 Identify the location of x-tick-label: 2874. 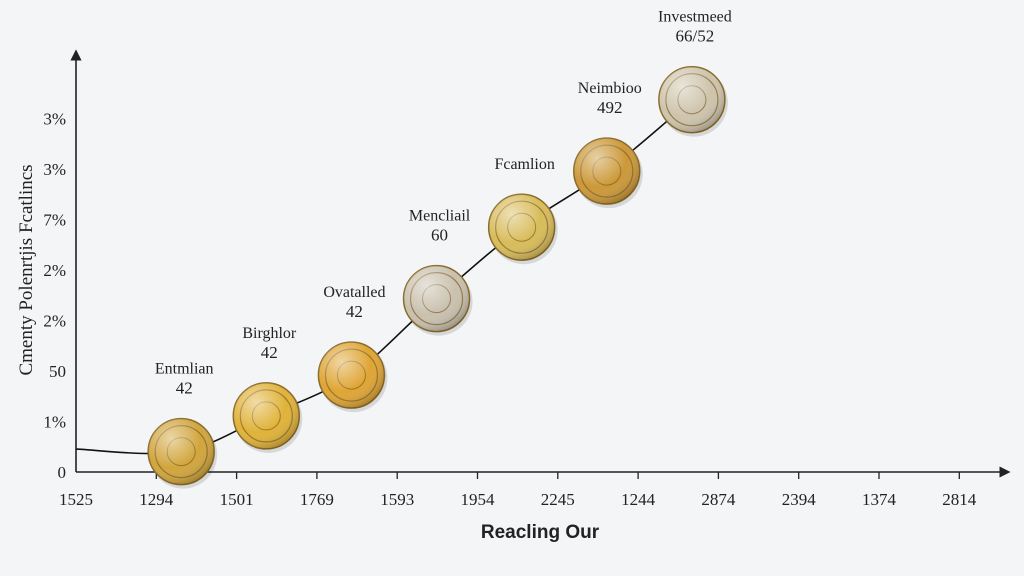
(718, 499).